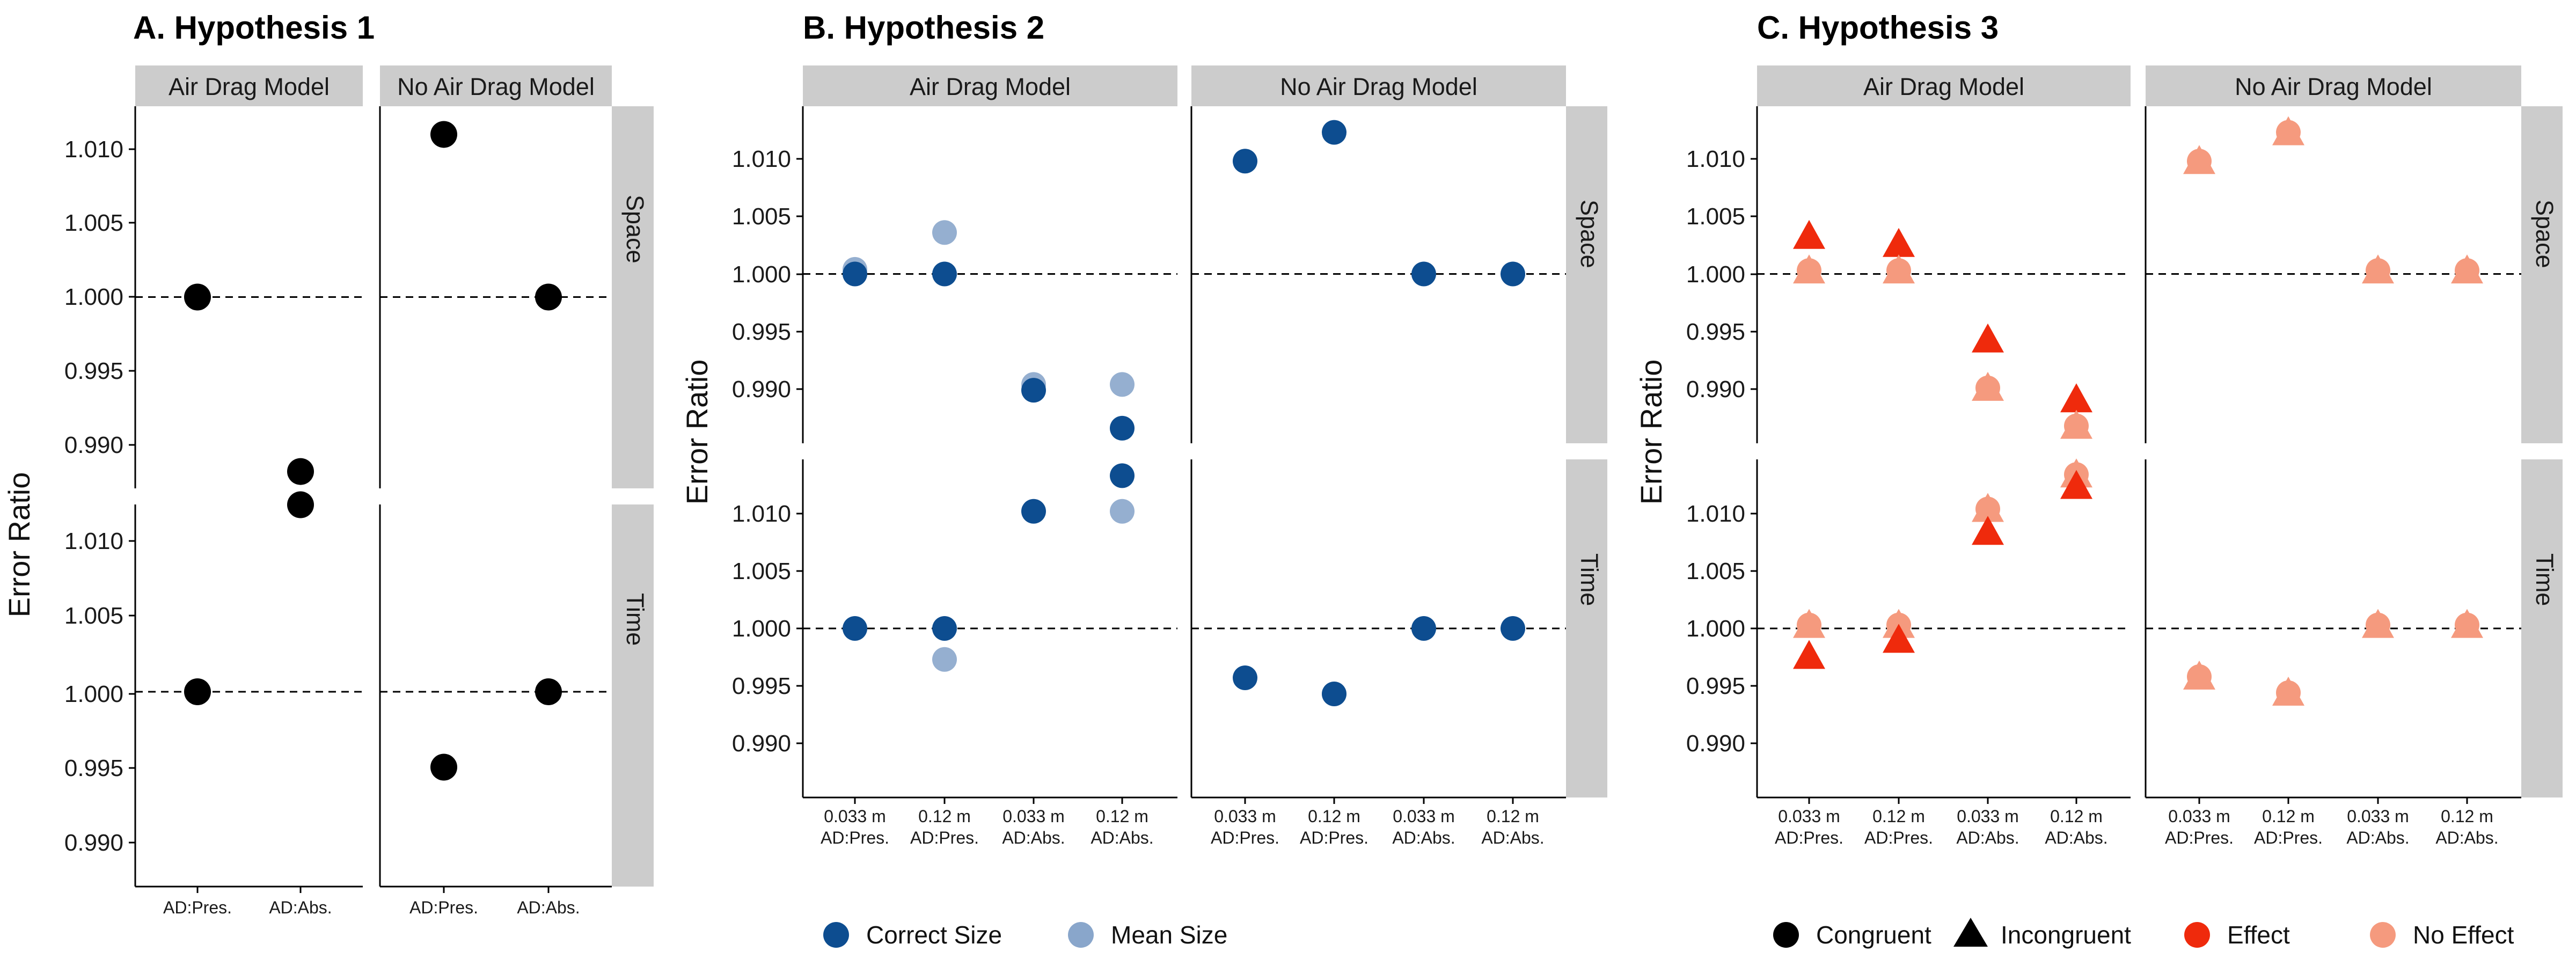 The height and width of the screenshot is (966, 2576). Describe the element at coordinates (1169, 935) in the screenshot. I see `legend-label: Mean Size` at that location.